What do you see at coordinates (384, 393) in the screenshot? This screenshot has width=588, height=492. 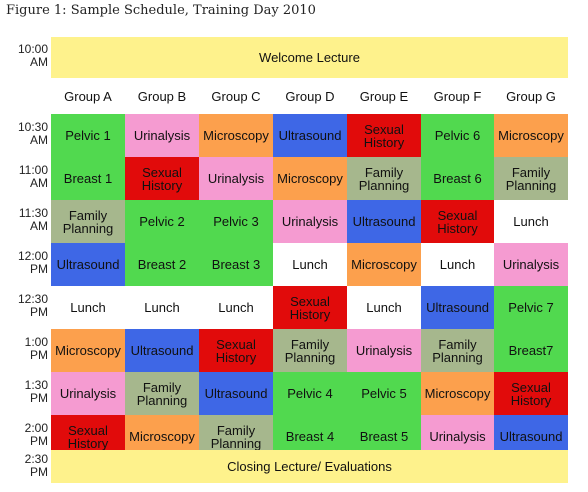 I see `schedule-cell-label: Pelvic 5` at bounding box center [384, 393].